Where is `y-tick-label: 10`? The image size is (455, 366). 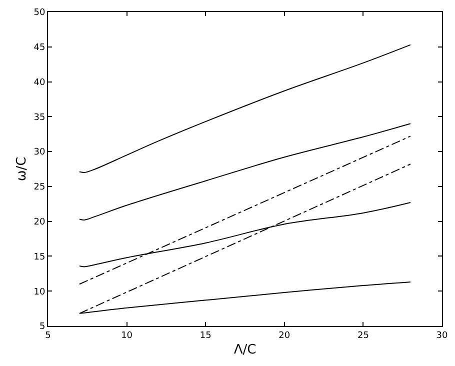 y-tick-label: 10 is located at coordinates (40, 292).